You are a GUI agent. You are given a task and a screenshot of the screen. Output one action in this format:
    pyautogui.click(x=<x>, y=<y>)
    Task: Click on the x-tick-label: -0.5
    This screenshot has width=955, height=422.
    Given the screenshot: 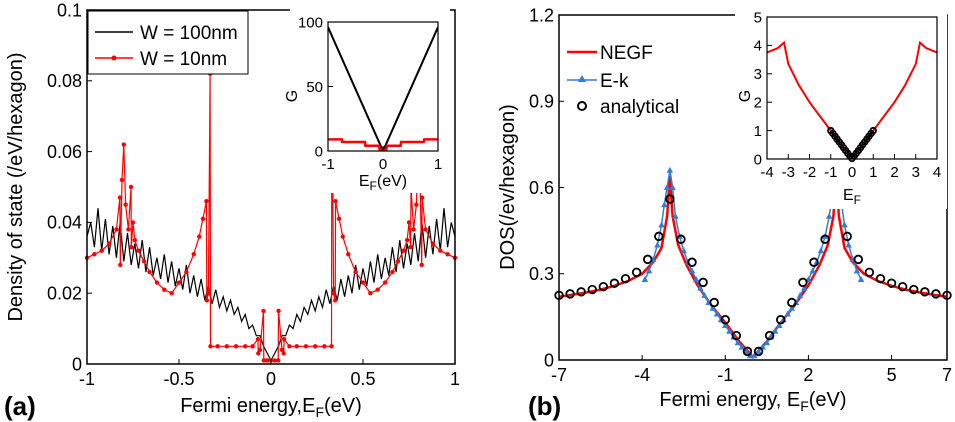 What is the action you would take?
    pyautogui.click(x=178, y=379)
    